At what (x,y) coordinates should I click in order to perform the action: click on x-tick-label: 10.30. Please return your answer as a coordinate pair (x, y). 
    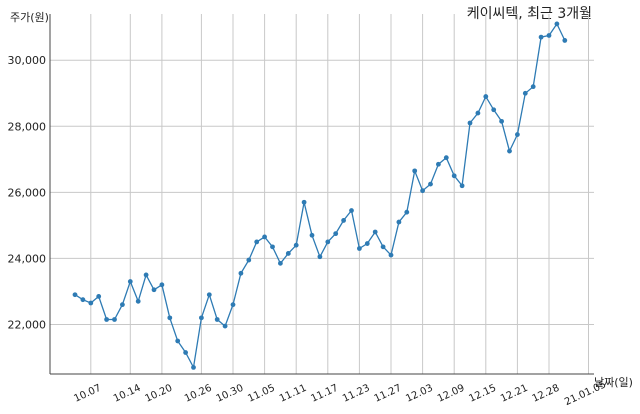
    Looking at the image, I should click on (230, 394).